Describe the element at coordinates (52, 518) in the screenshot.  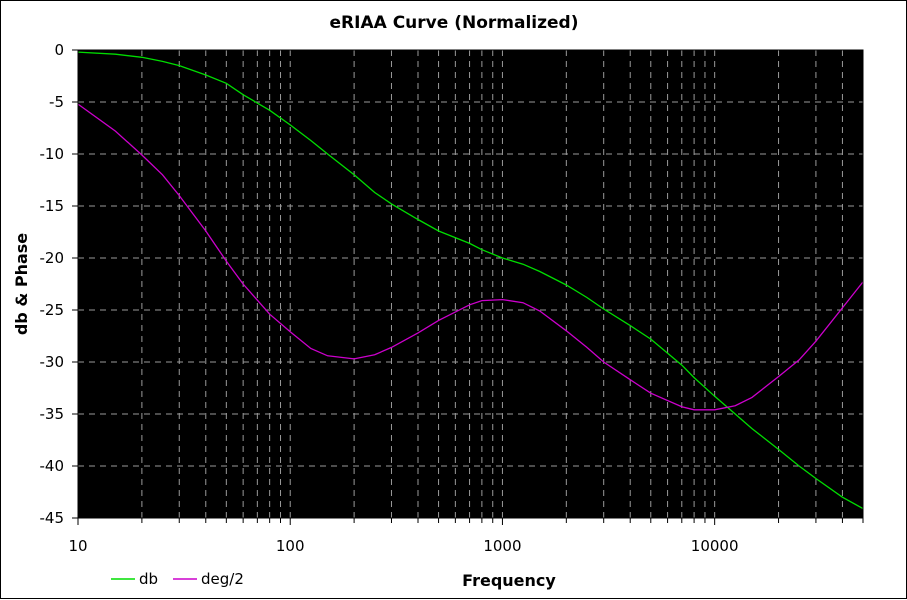
I see `y-tick-label: -45` at that location.